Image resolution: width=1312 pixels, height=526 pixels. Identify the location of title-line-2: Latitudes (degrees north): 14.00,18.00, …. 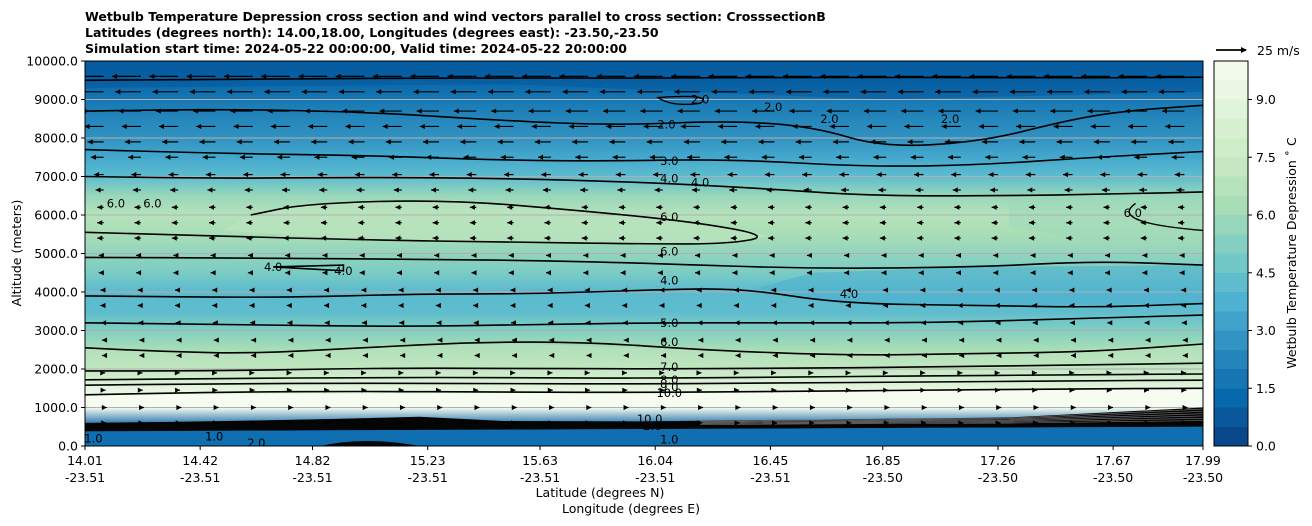
(372, 32).